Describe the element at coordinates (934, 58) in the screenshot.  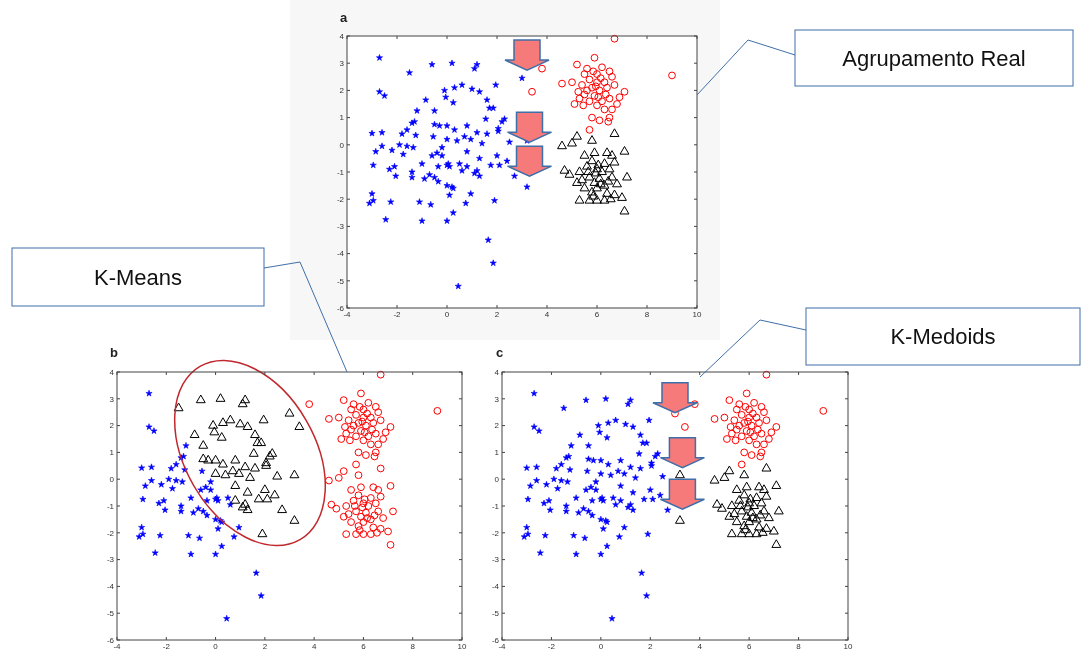
I see `text: Agrupamento Real` at that location.